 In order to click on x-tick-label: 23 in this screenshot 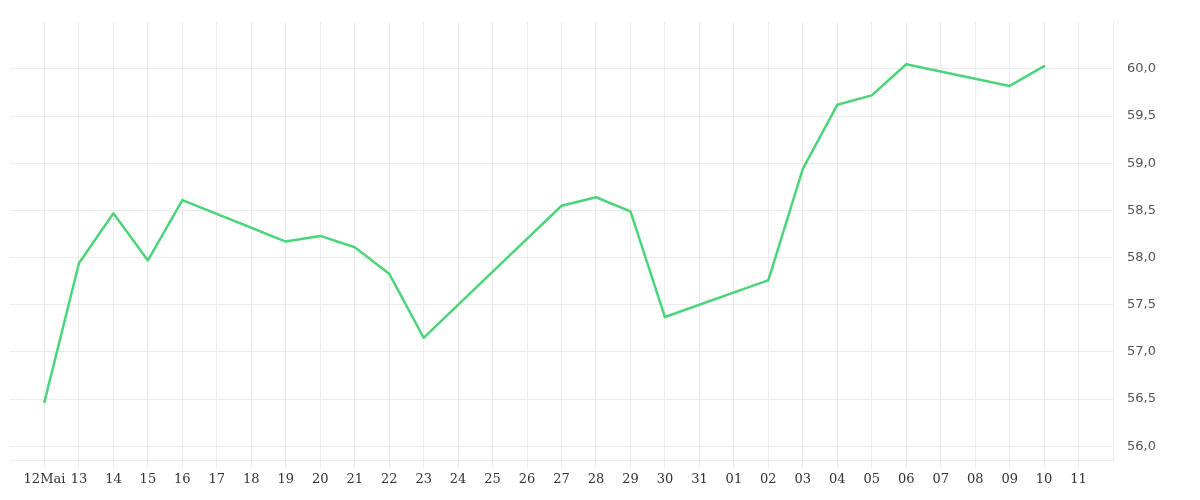, I will do `click(423, 478)`.